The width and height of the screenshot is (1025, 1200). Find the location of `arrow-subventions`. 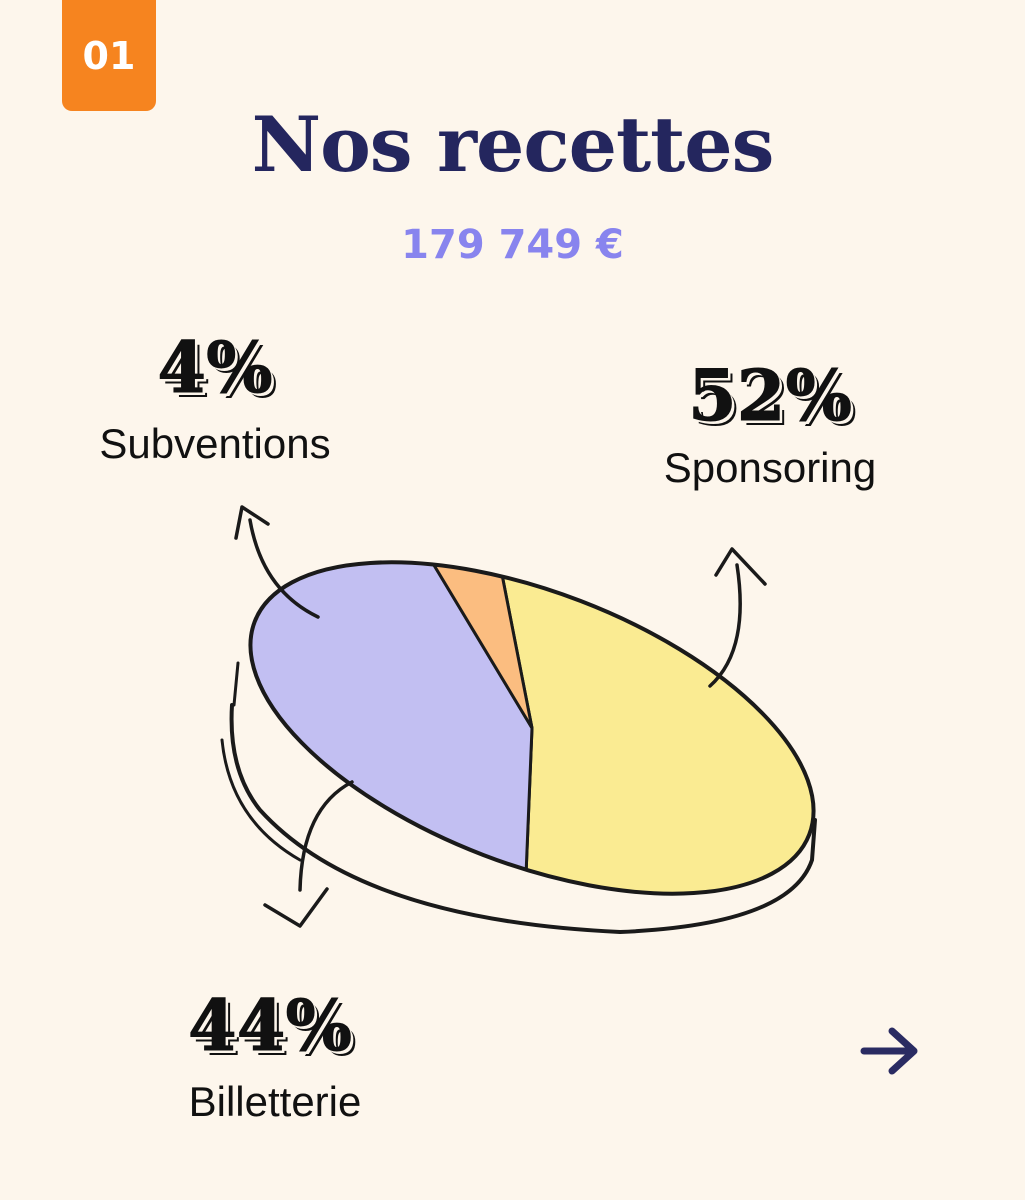

arrow-subventions is located at coordinates (284, 568).